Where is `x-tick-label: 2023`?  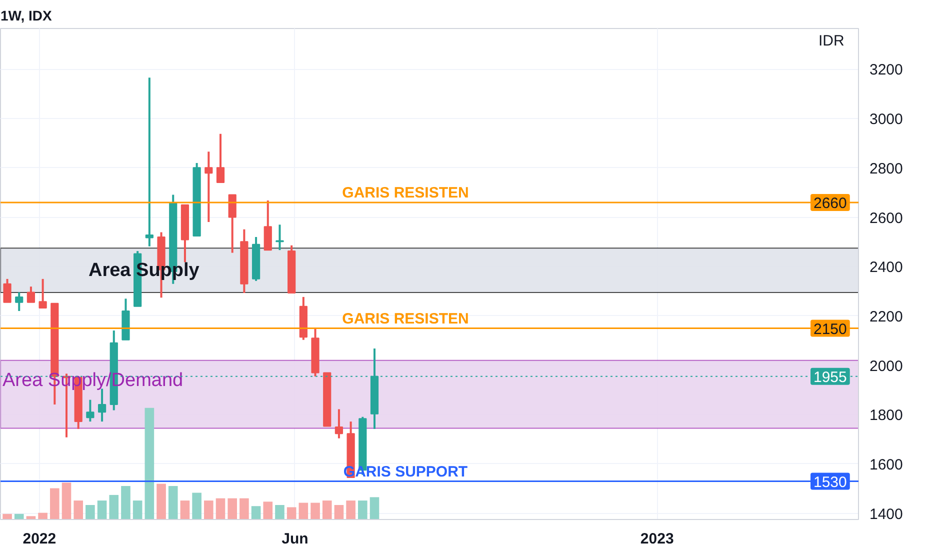 x-tick-label: 2023 is located at coordinates (657, 539).